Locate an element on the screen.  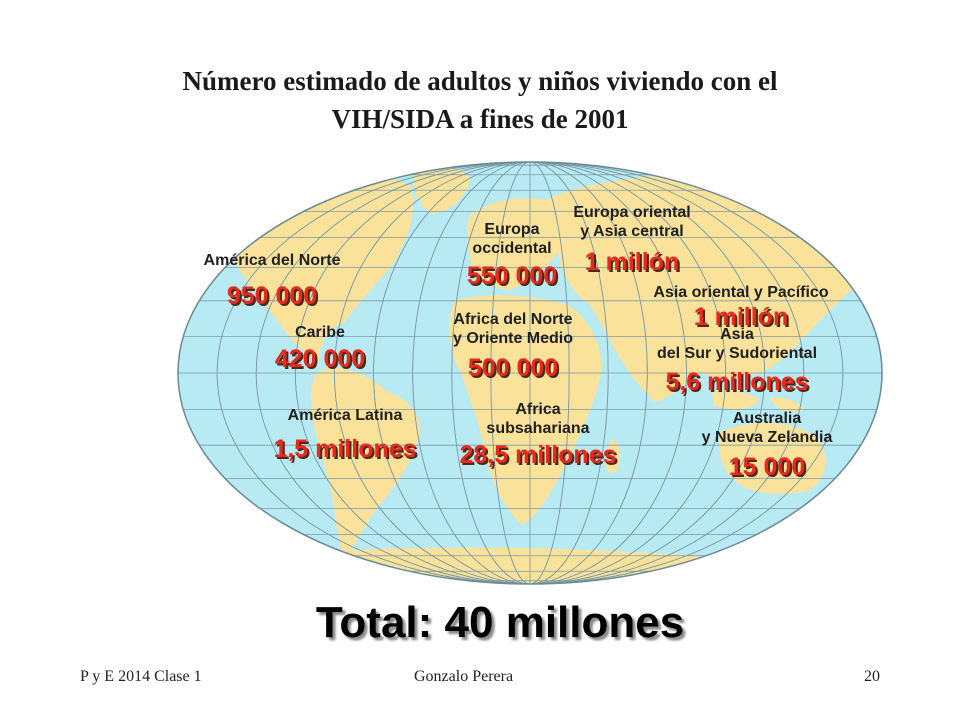
landmass-australia is located at coordinates (772, 458).